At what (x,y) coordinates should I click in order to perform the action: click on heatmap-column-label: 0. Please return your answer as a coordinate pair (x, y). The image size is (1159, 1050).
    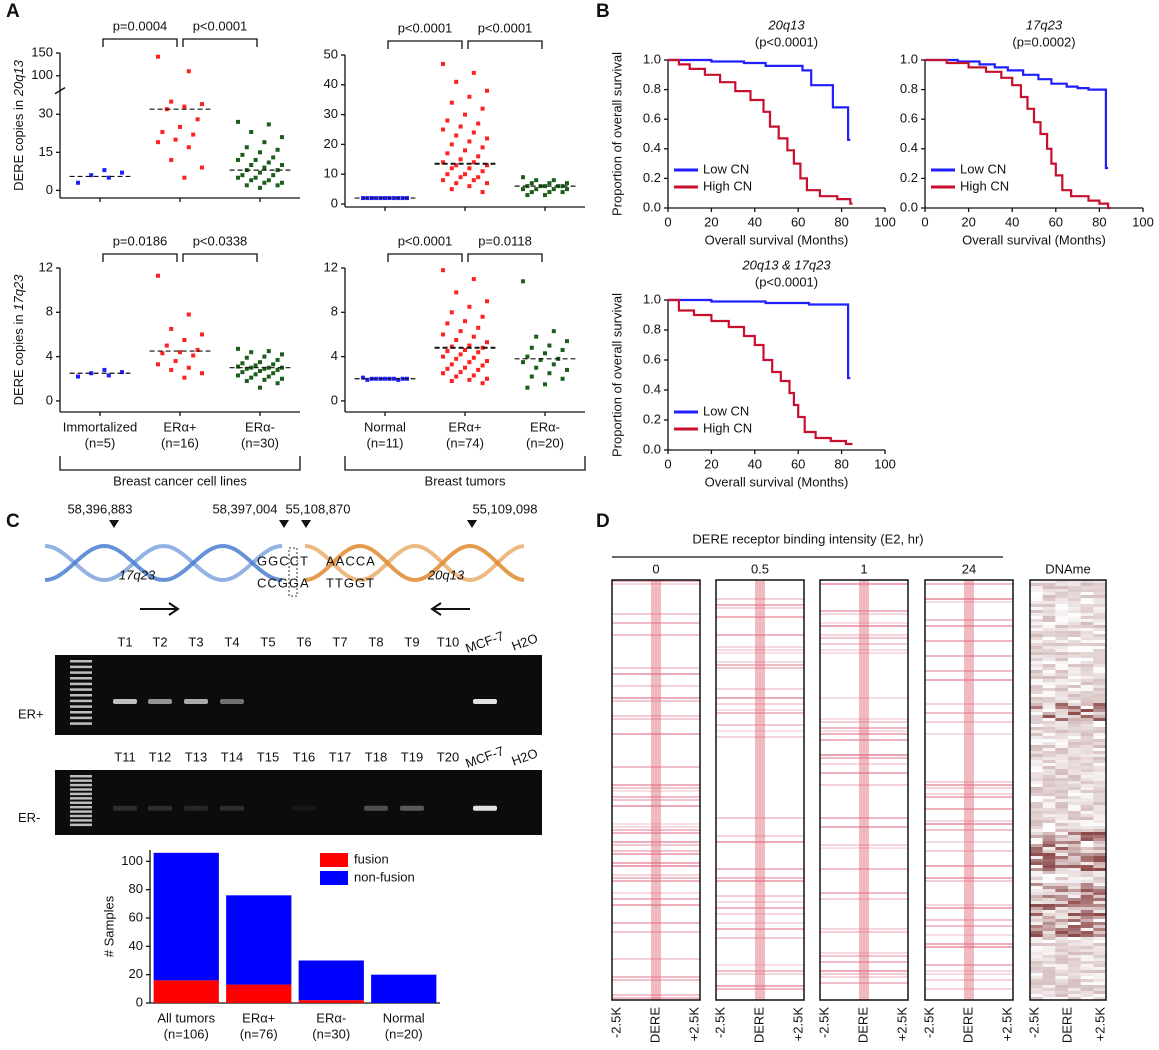
    Looking at the image, I should click on (655, 568).